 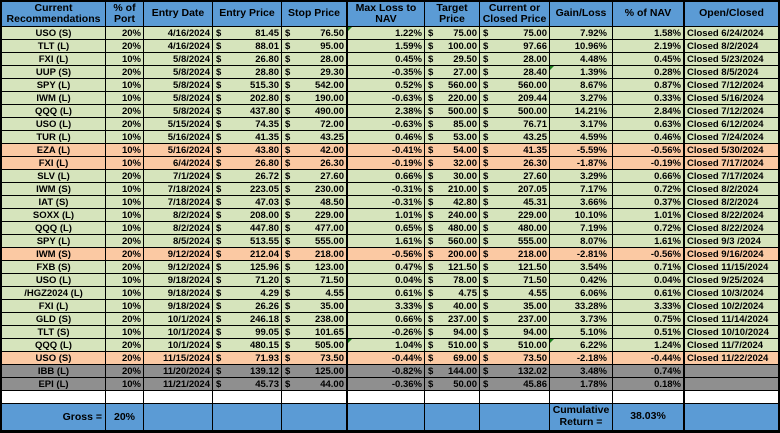 What do you see at coordinates (315, 33) in the screenshot?
I see `cell-stop-price: $76.50` at bounding box center [315, 33].